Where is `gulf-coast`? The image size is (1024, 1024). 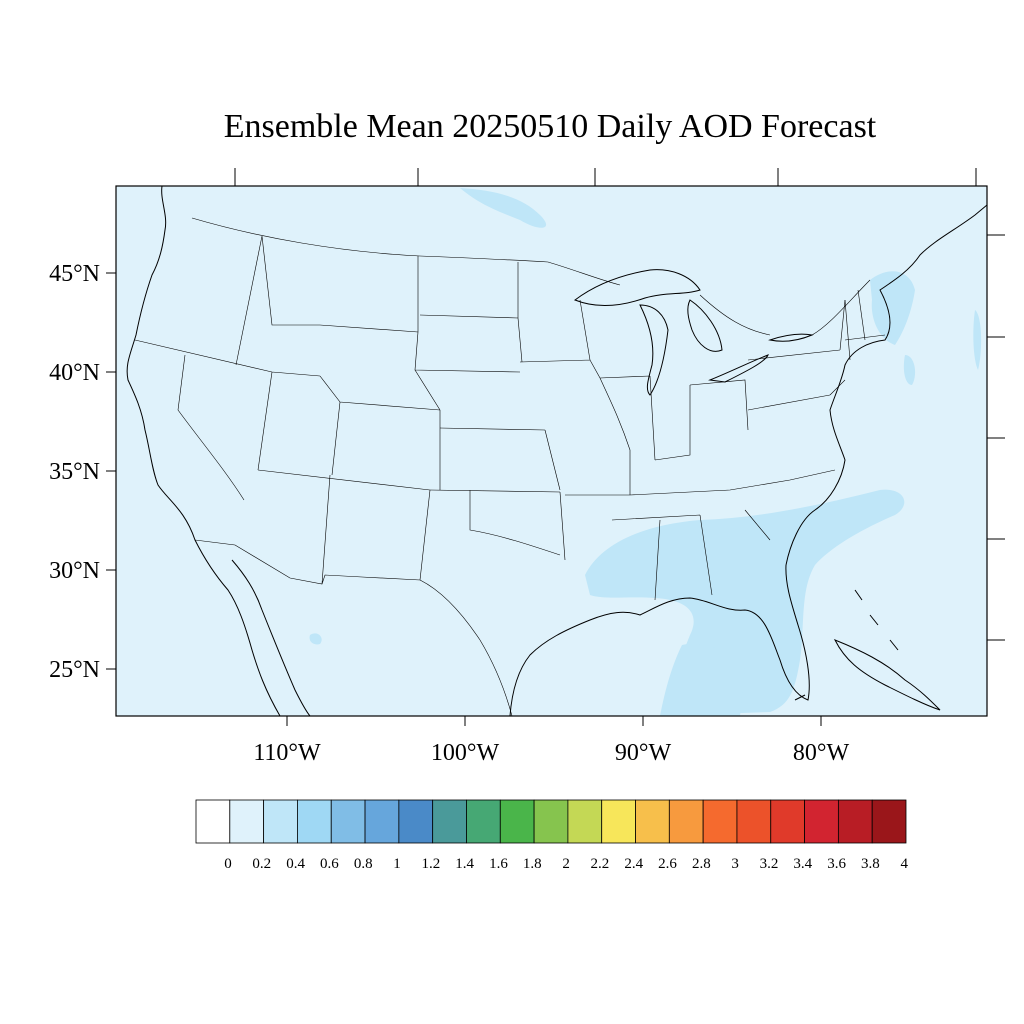
gulf-coast is located at coordinates (659, 640).